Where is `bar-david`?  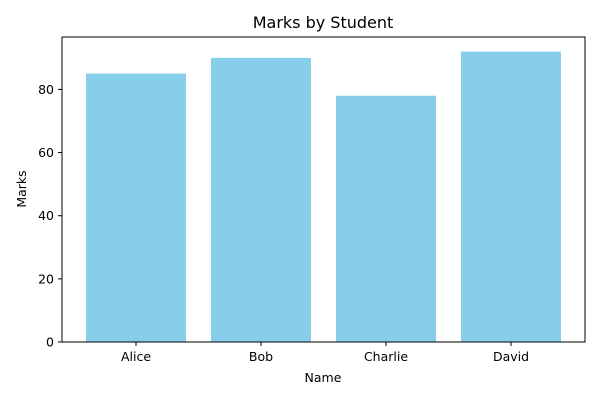 bar-david is located at coordinates (511, 197).